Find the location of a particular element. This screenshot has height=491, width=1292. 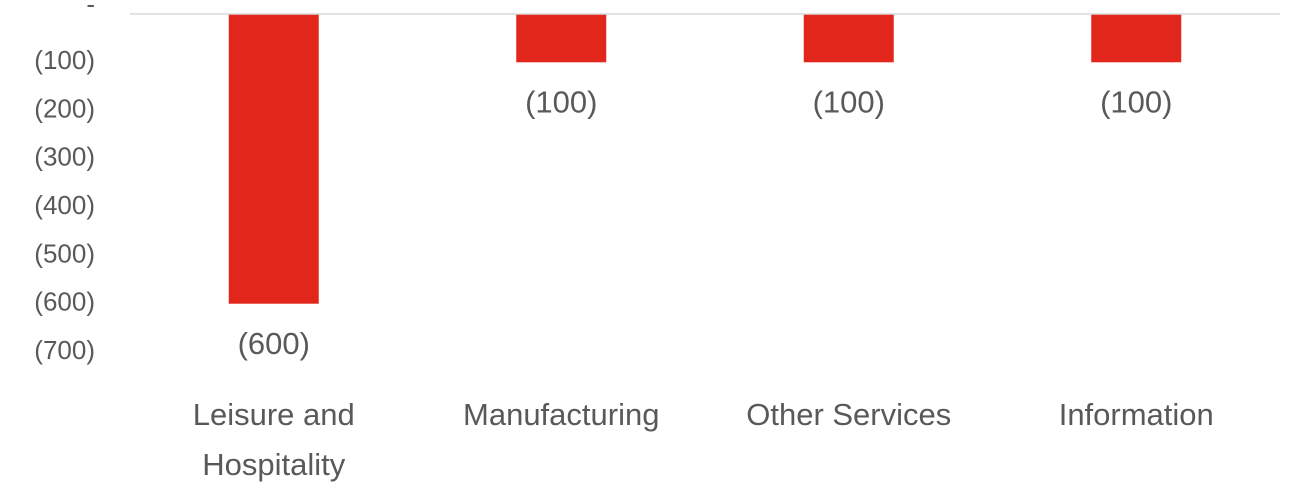

x-tick-label: Manufacturing is located at coordinates (561, 414).